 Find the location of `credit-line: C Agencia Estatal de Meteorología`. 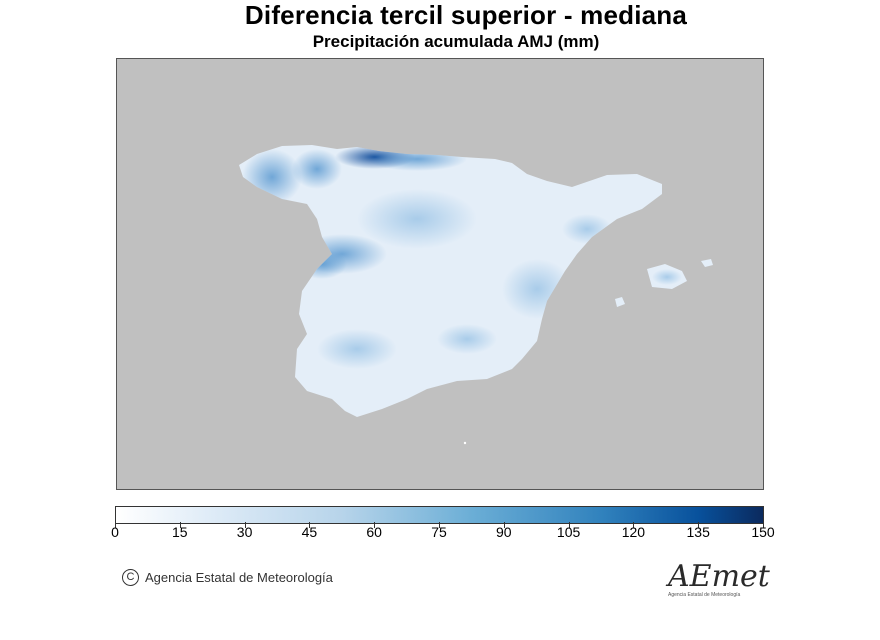

credit-line: C Agencia Estatal de Meteorología is located at coordinates (227, 577).